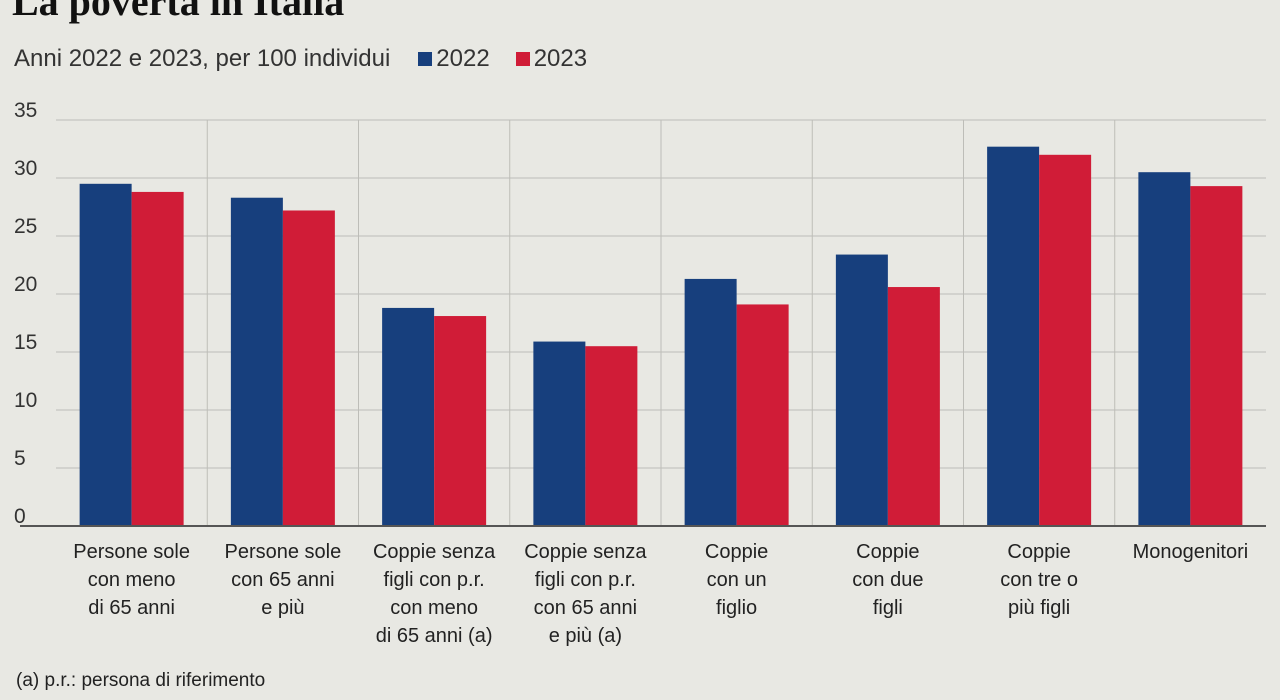 The image size is (1280, 700). I want to click on x-category-label-line: Monogenitori, so click(1191, 552).